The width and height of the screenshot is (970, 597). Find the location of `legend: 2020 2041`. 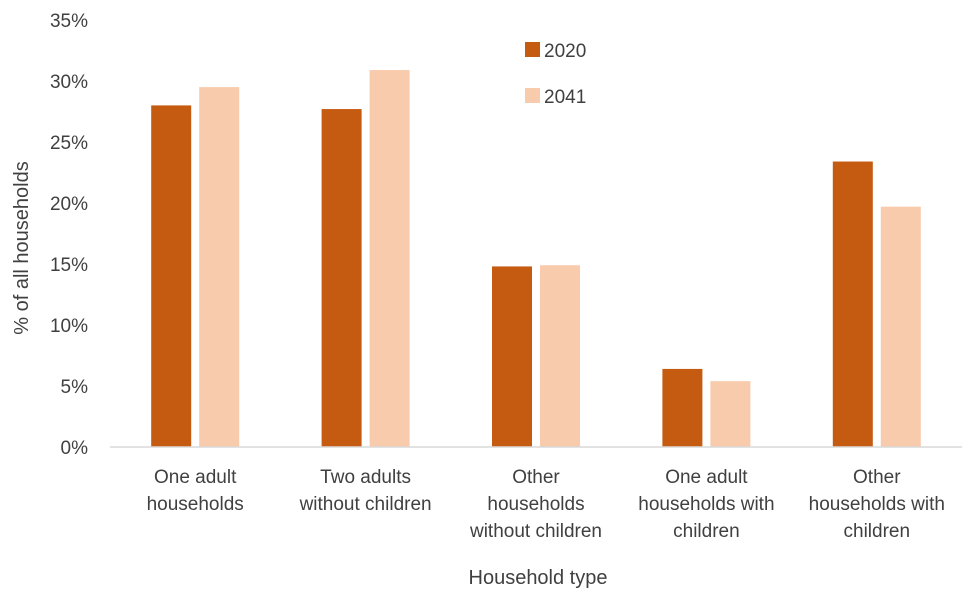

legend: 2020 2041 is located at coordinates (555, 74).